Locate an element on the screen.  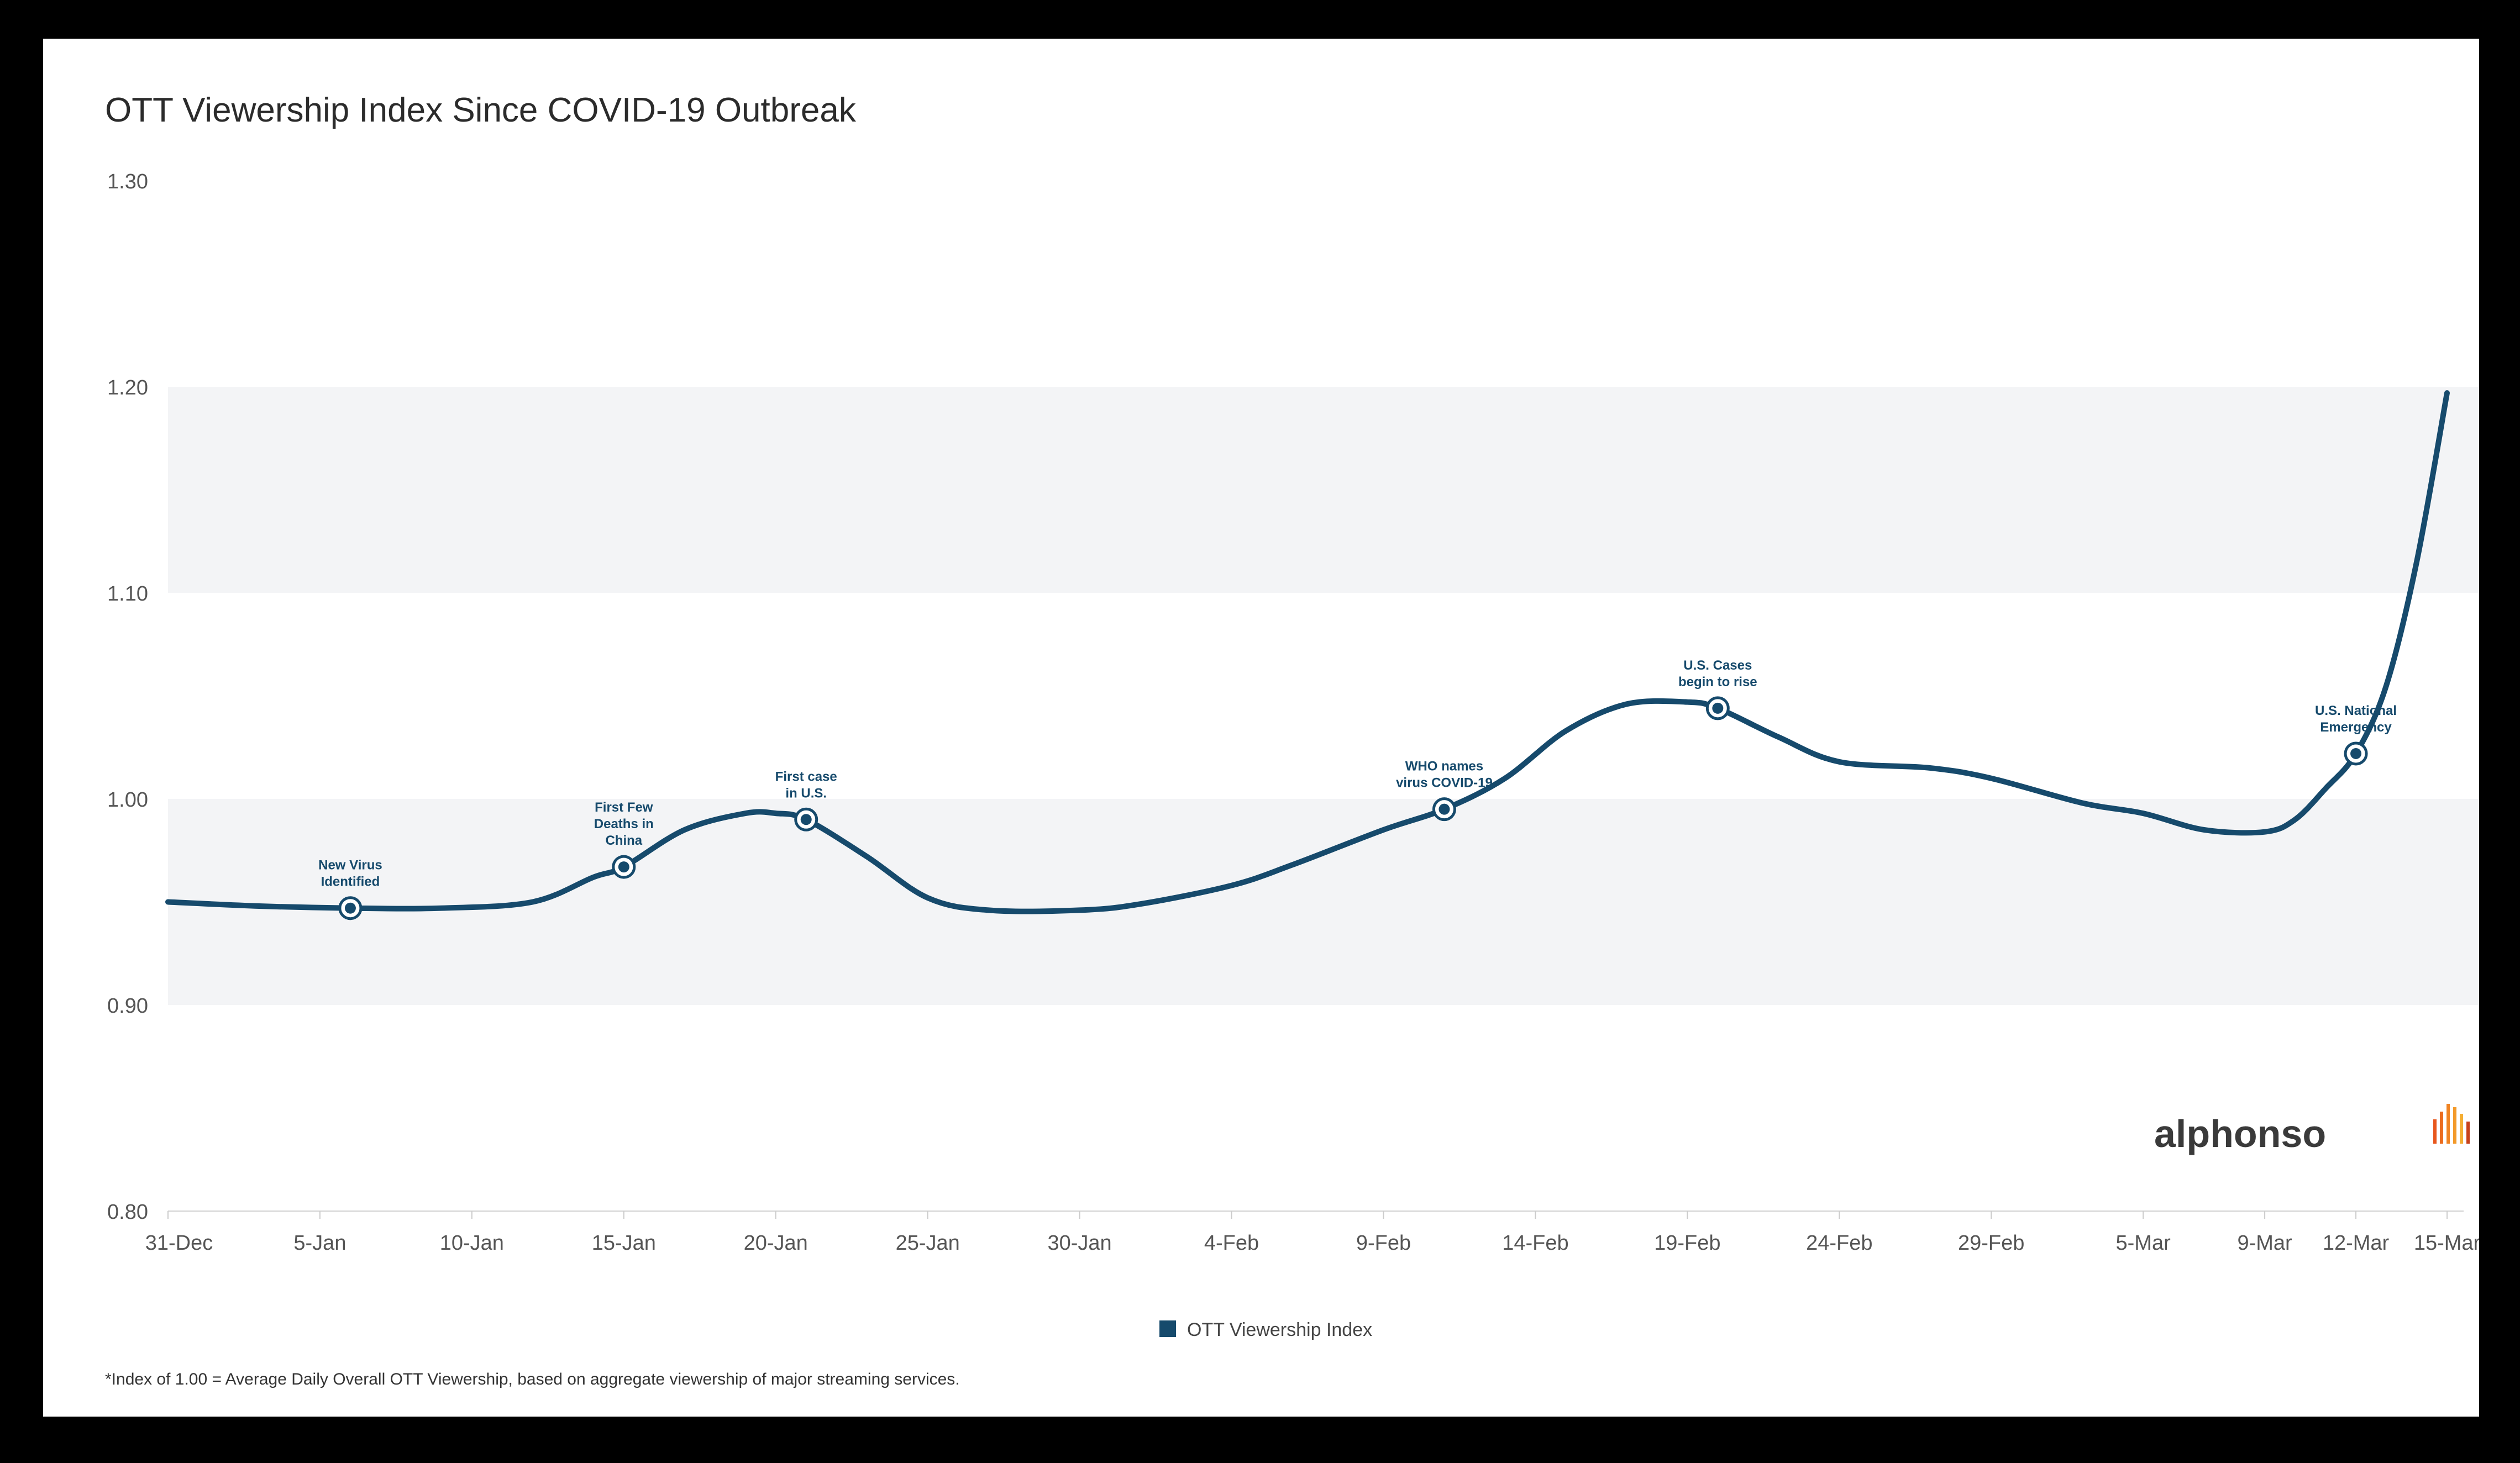
annotation-label: in U.S. is located at coordinates (806, 793).